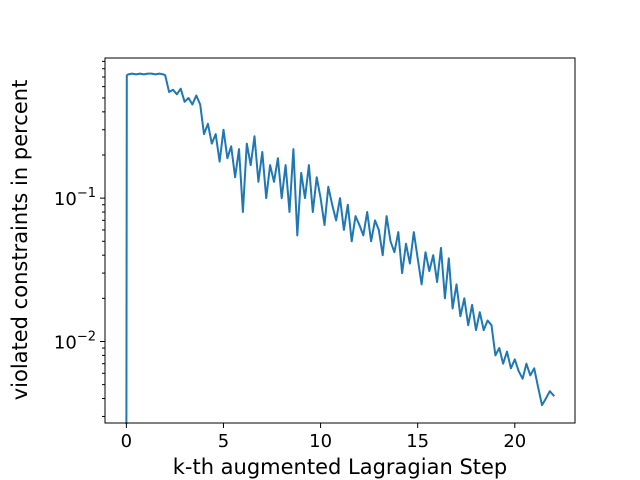 This screenshot has width=640, height=480. I want to click on x-axis: 0 5 10 15 20, so click(323, 437).